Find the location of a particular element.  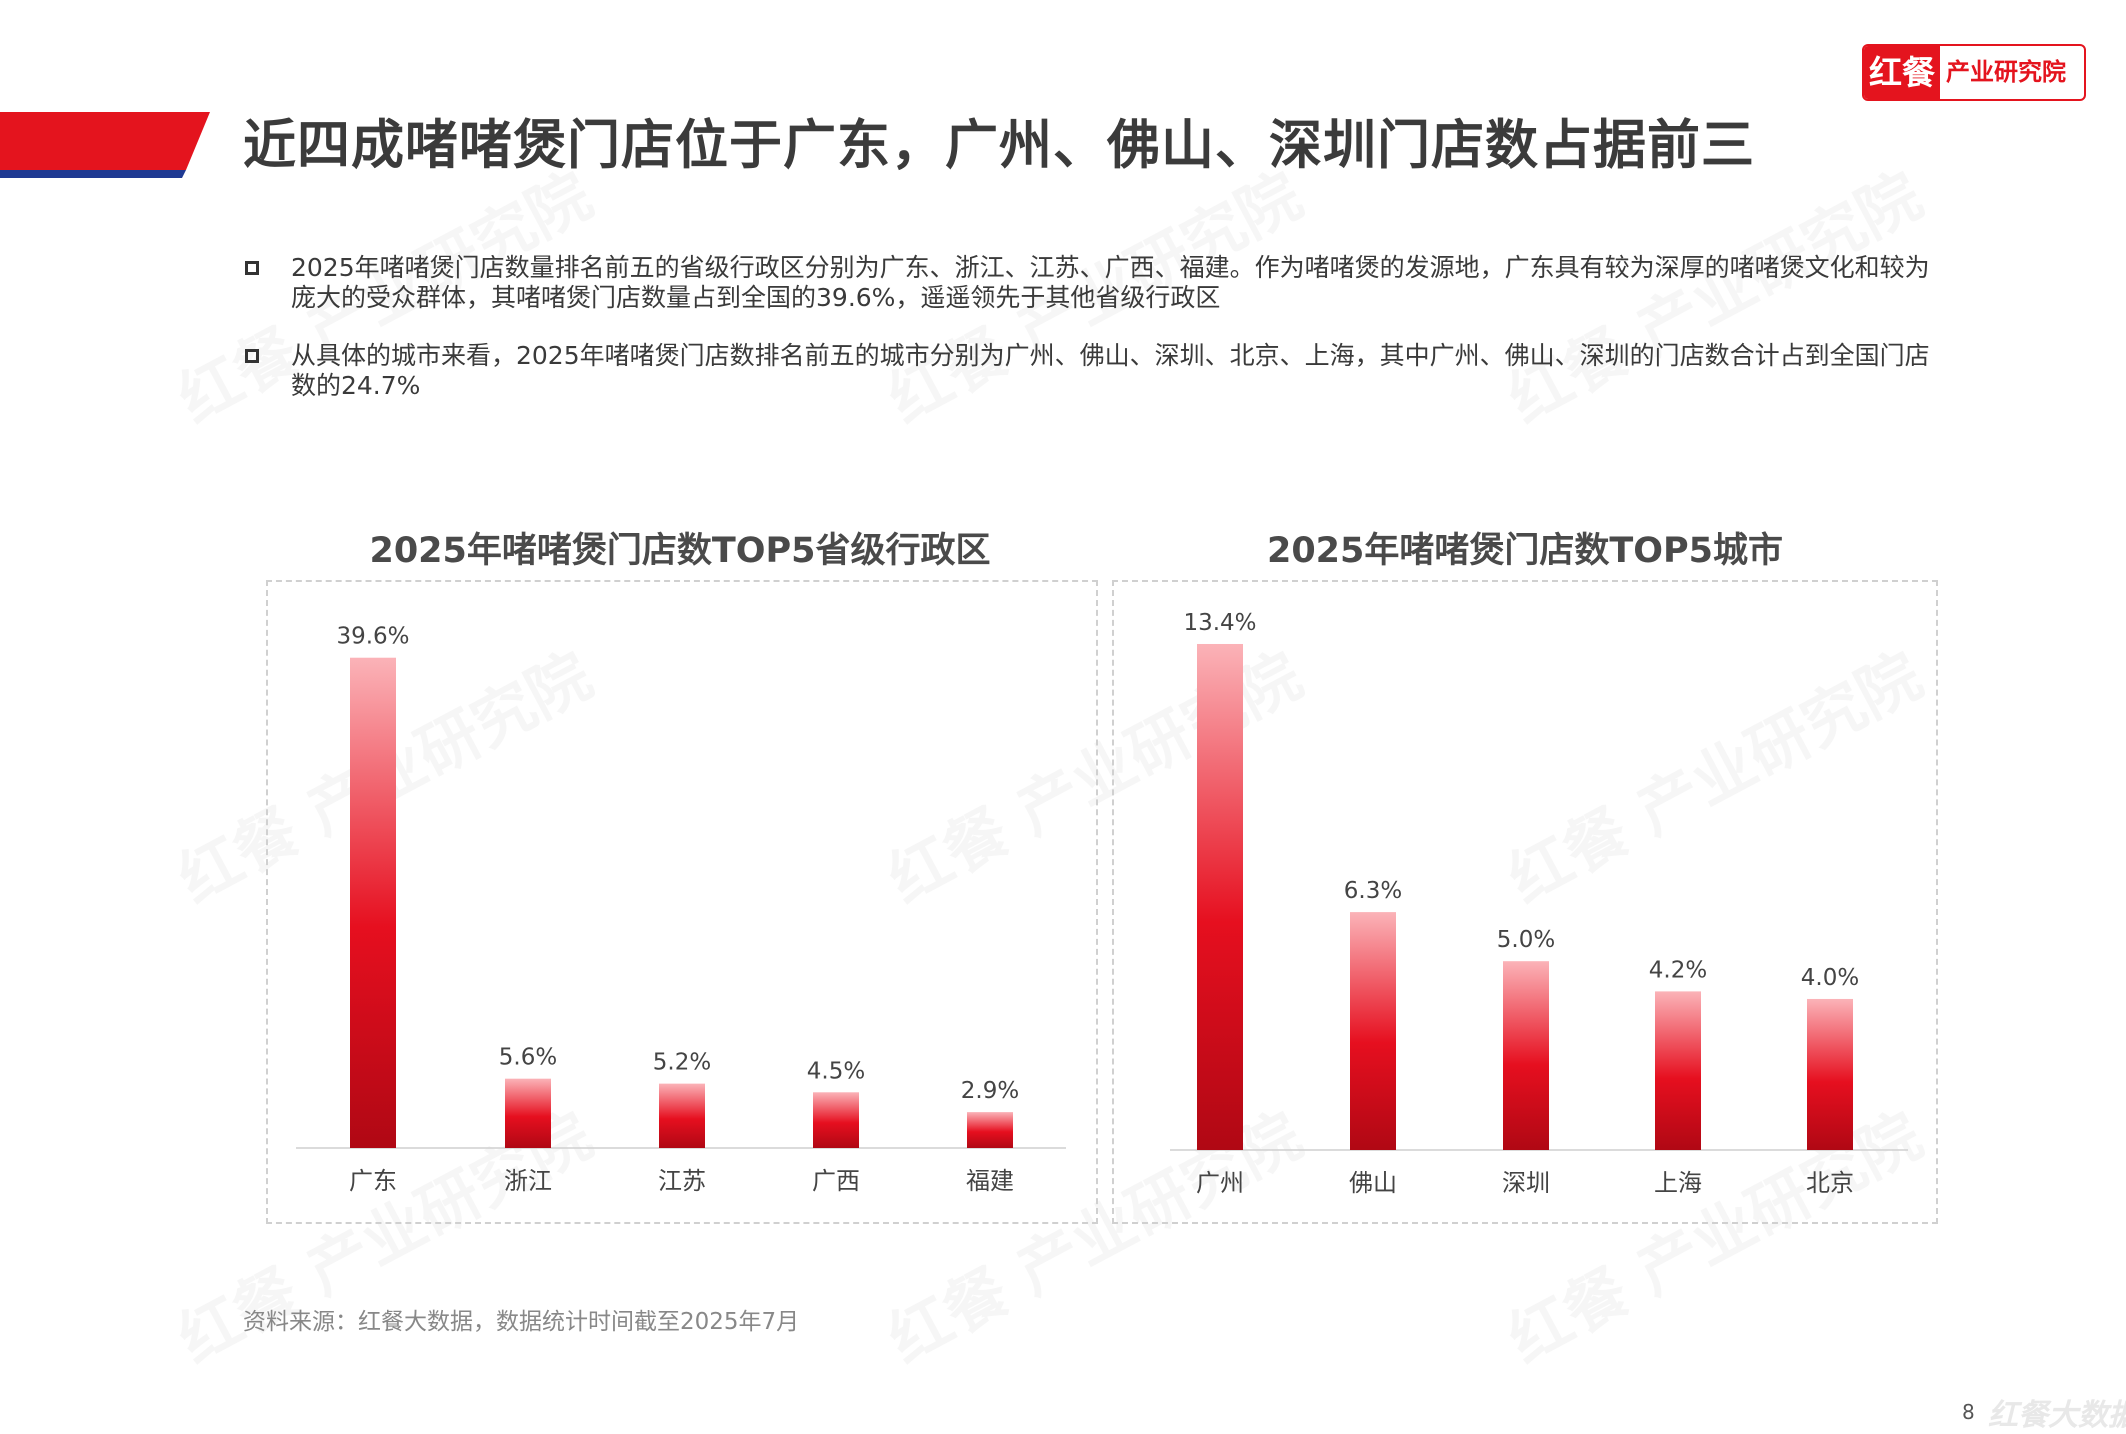

data-label: 13.4% is located at coordinates (1219, 623).